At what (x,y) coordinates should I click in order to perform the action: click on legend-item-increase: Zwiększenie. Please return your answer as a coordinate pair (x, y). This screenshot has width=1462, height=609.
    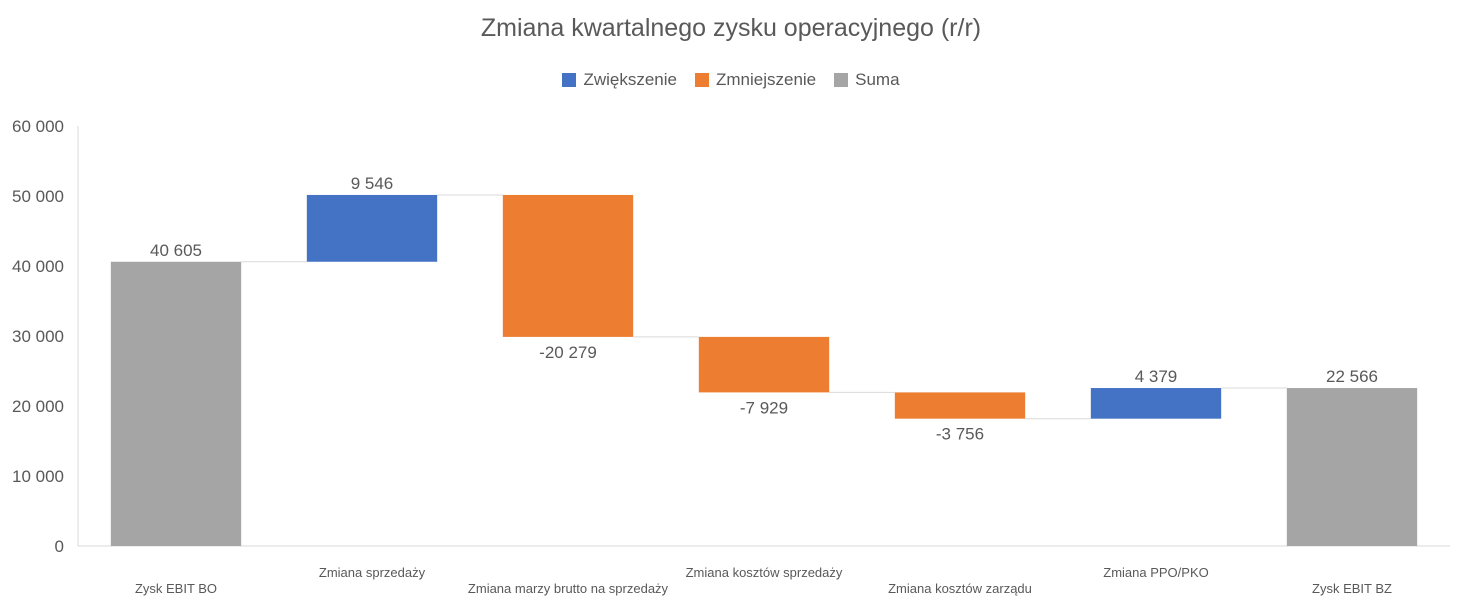
    Looking at the image, I should click on (619, 80).